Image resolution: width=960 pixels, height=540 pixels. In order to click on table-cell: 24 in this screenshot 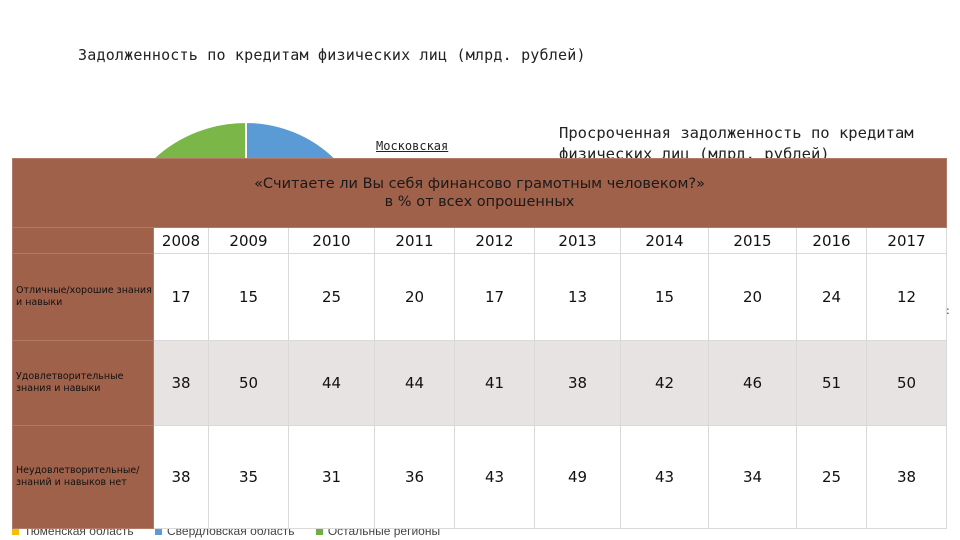, I will do `click(831, 297)`.